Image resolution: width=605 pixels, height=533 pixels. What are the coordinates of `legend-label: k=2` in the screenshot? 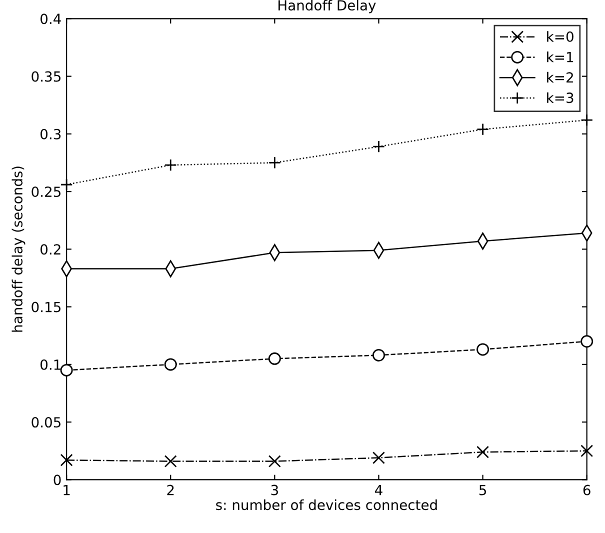 It's located at (560, 77).